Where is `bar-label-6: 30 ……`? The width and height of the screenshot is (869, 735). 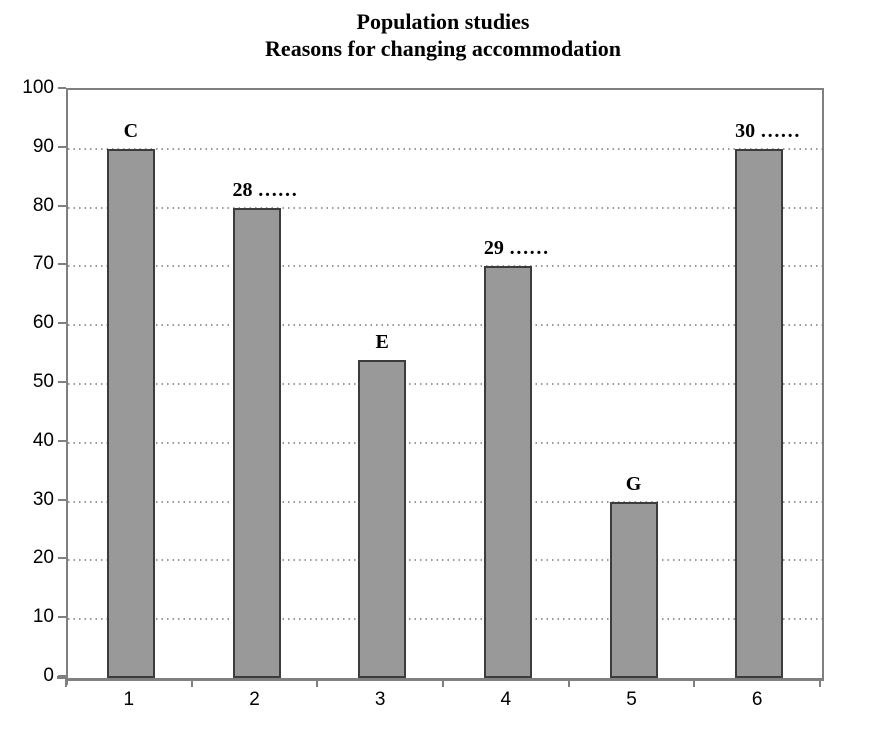
bar-label-6: 30 …… is located at coordinates (768, 130).